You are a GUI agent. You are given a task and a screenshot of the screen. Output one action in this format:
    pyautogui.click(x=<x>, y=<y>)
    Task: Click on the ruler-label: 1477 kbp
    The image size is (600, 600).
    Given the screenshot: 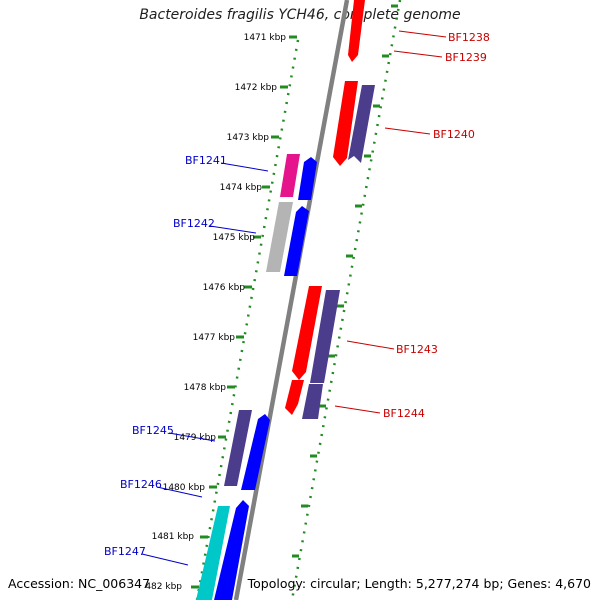 What is the action you would take?
    pyautogui.click(x=214, y=338)
    